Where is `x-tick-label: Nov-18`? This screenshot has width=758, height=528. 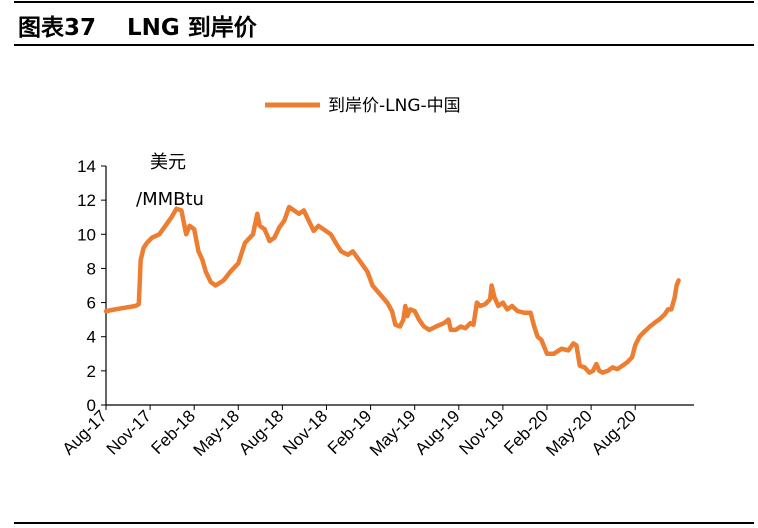
x-tick-label: Nov-18 is located at coordinates (305, 432).